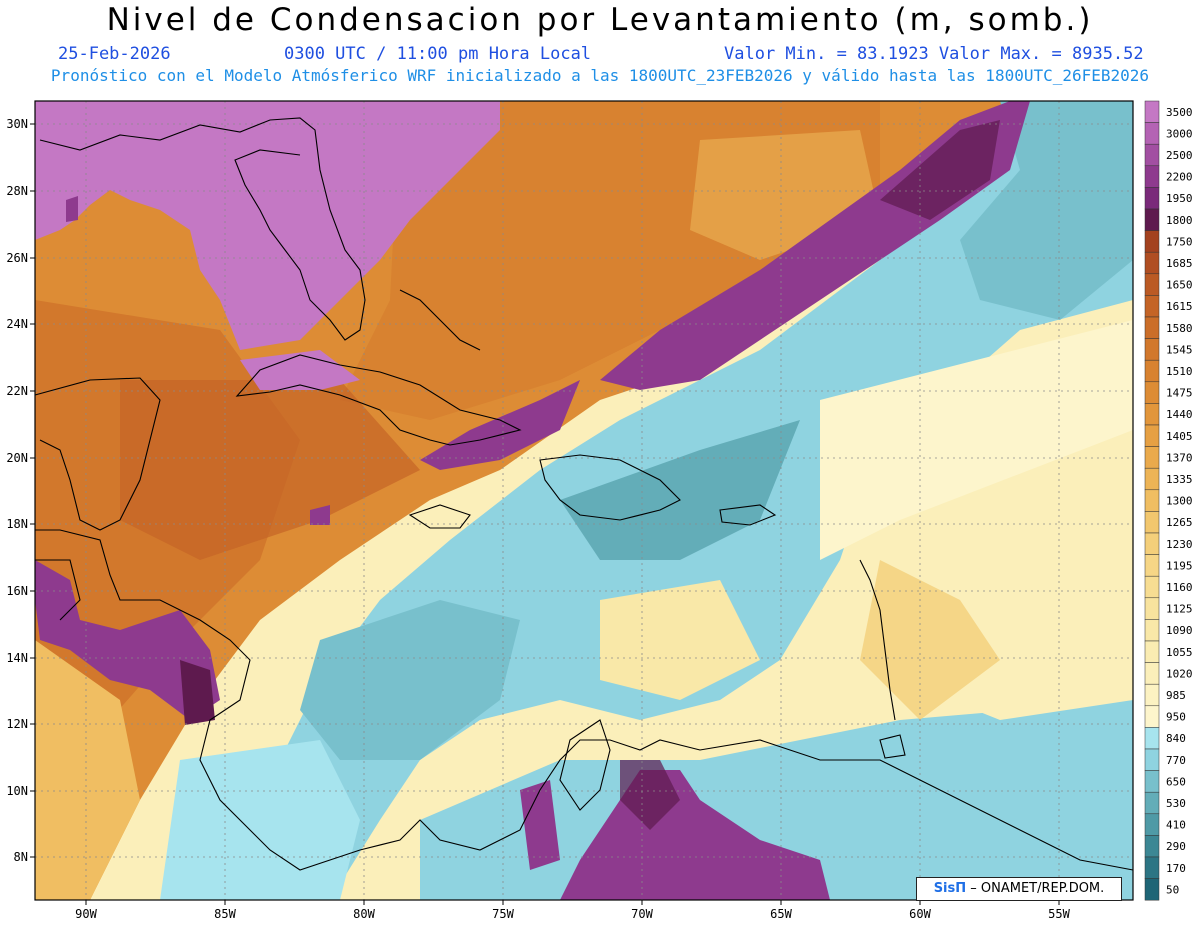 This screenshot has width=1200, height=927. What do you see at coordinates (1037, 888) in the screenshot?
I see `credit-org: – ONAMET/REP.DOM.` at bounding box center [1037, 888].